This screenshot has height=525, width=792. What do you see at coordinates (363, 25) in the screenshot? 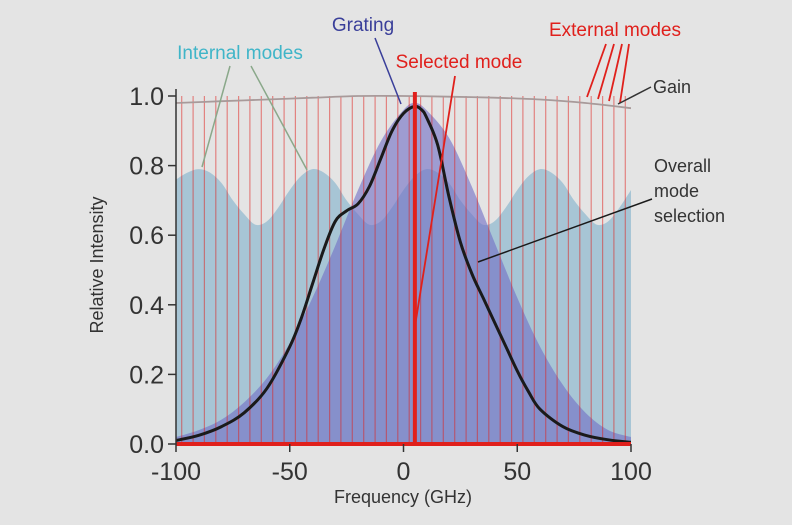
I see `grating-label: Grating` at bounding box center [363, 25].